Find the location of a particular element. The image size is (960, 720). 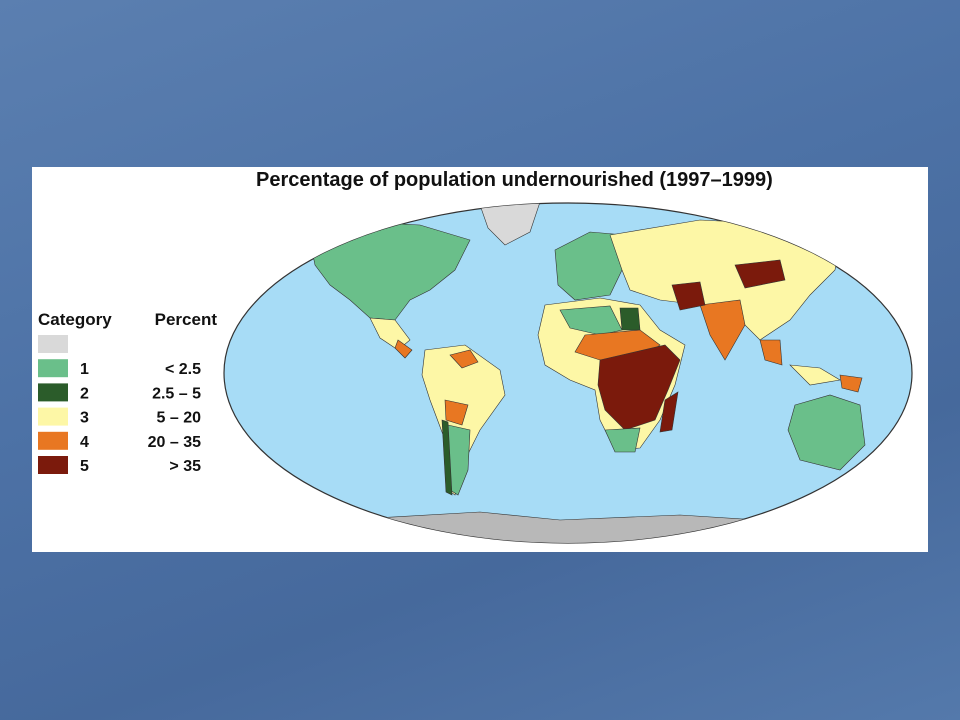

legend-percent: < 2.5 is located at coordinates (183, 369).